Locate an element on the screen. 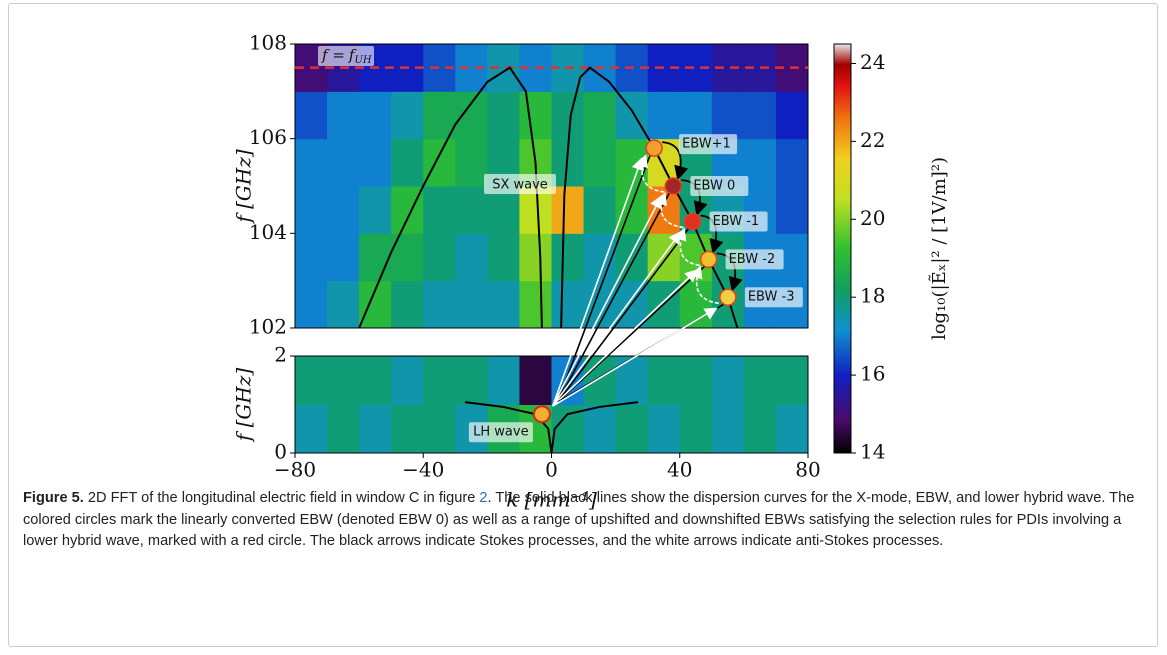  colorbar-tick-label: 14 is located at coordinates (872, 452).